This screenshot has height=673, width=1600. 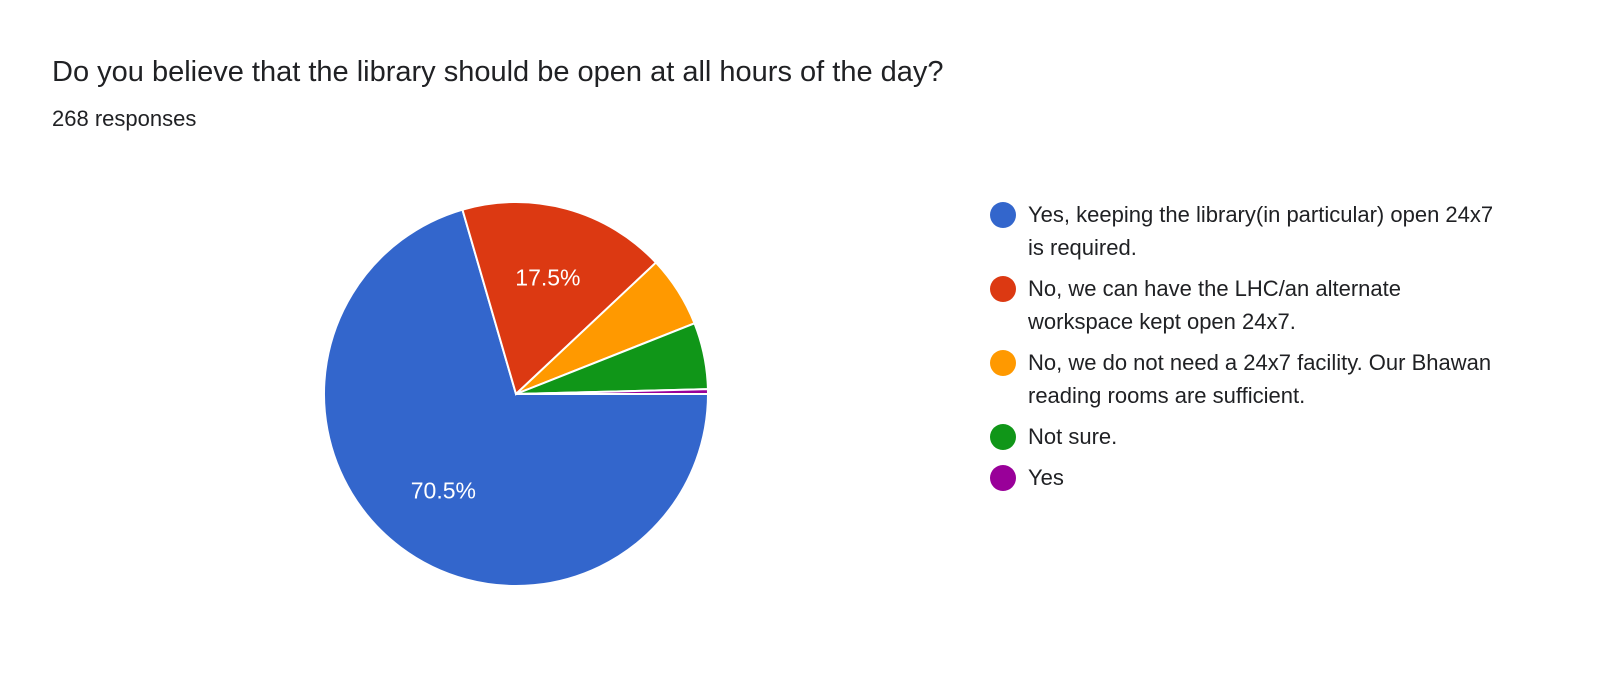 What do you see at coordinates (1073, 436) in the screenshot?
I see `legend-label: Not sure.` at bounding box center [1073, 436].